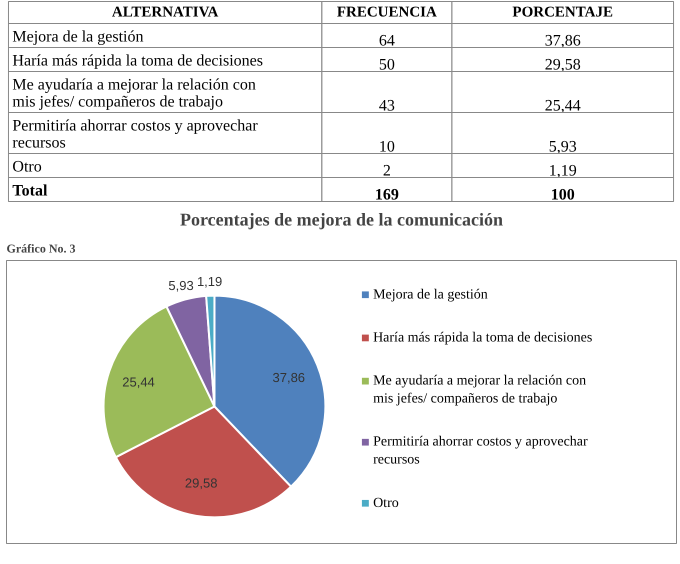 This screenshot has width=680, height=564. What do you see at coordinates (386, 503) in the screenshot?
I see `legend-label: Otro` at bounding box center [386, 503].